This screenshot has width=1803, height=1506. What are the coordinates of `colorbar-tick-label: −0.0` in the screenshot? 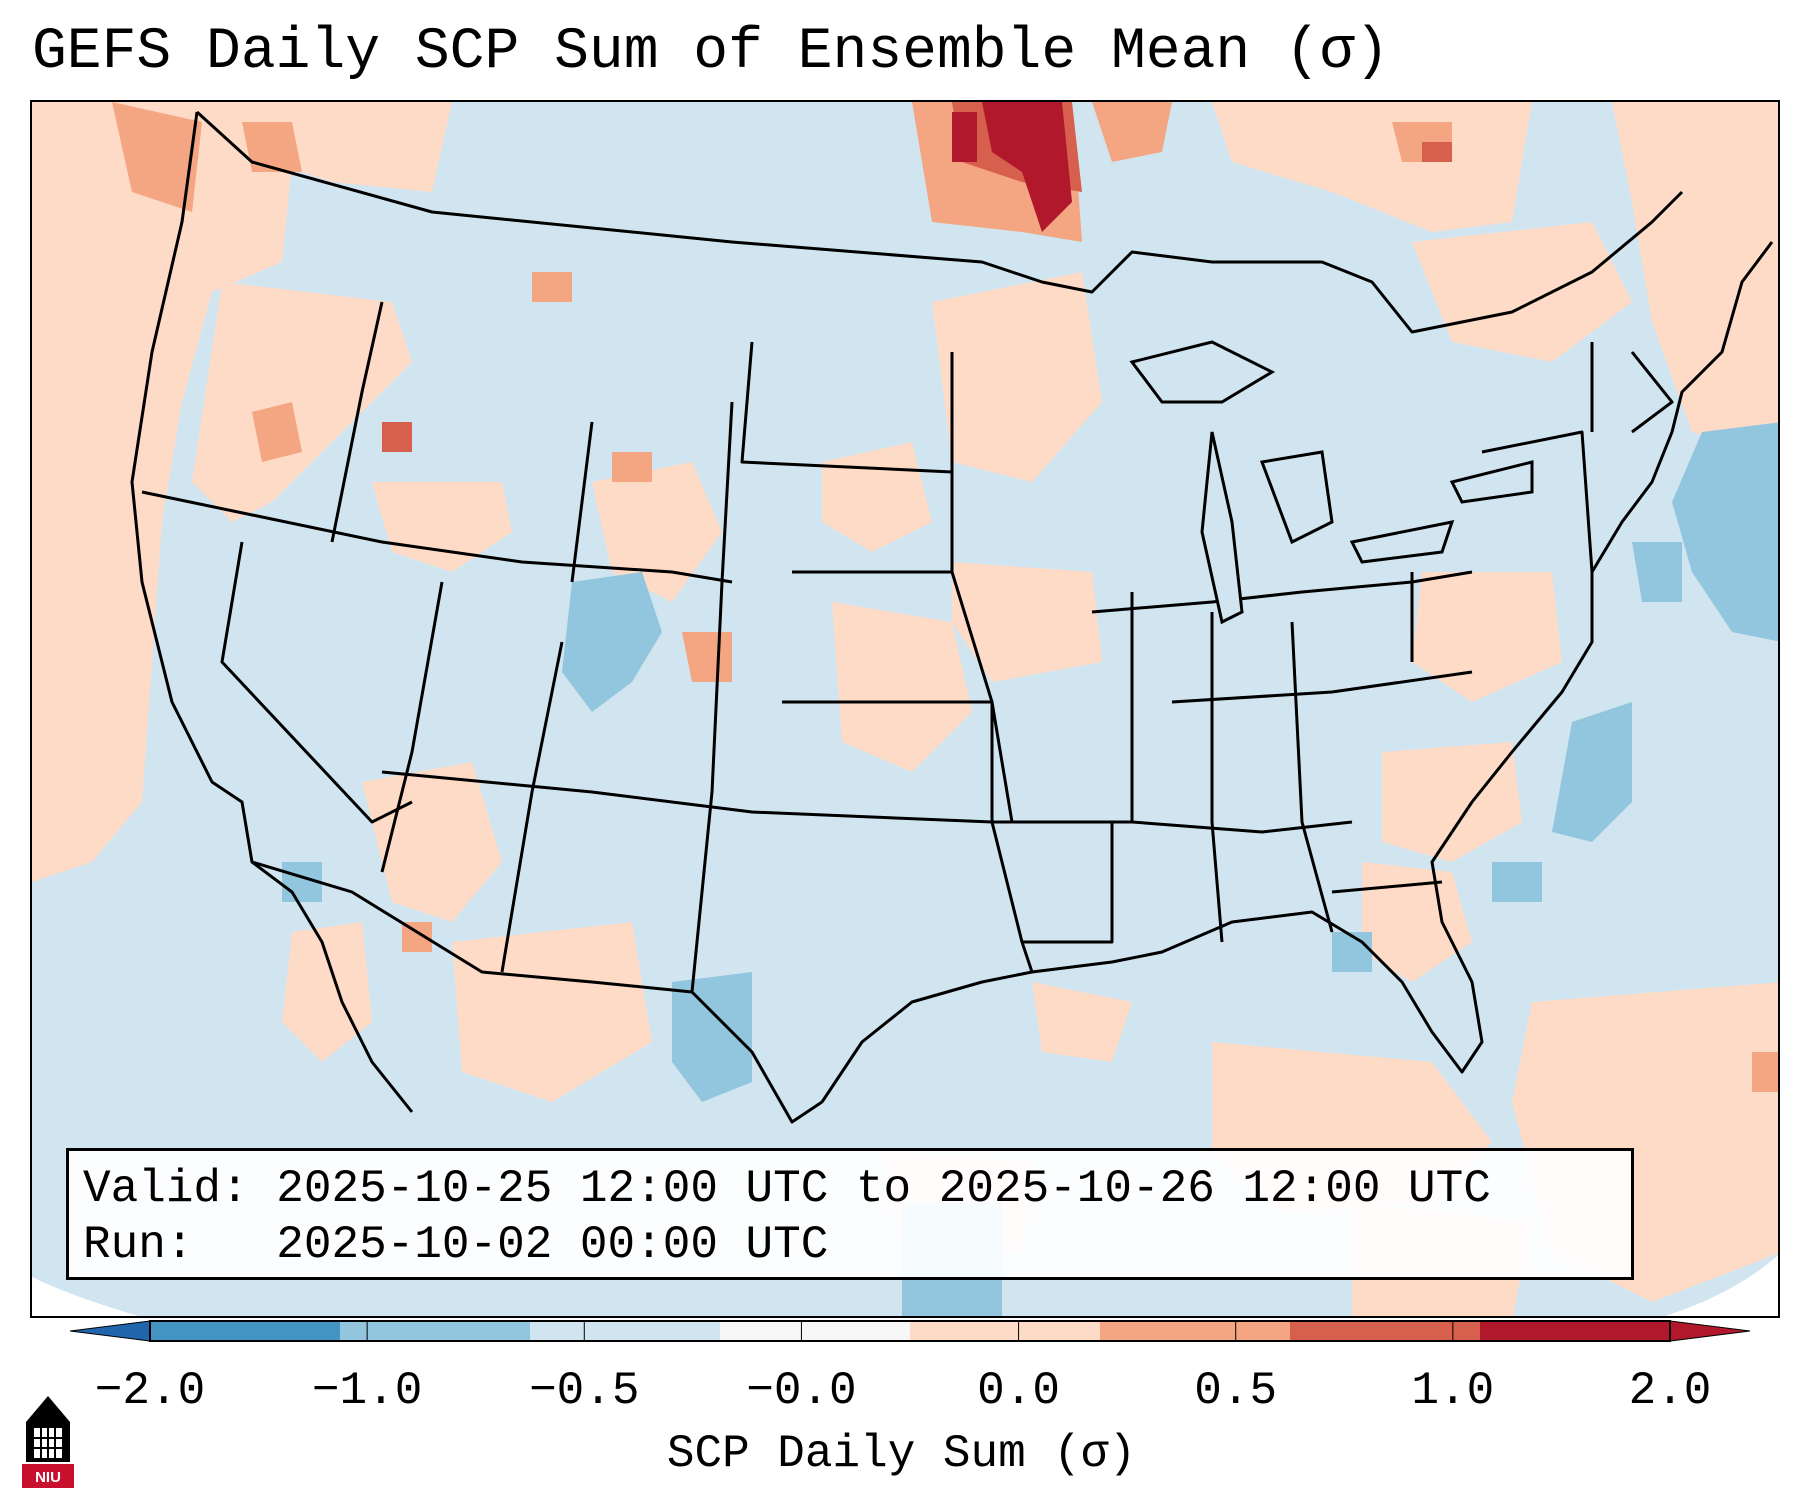 It's located at (801, 1391).